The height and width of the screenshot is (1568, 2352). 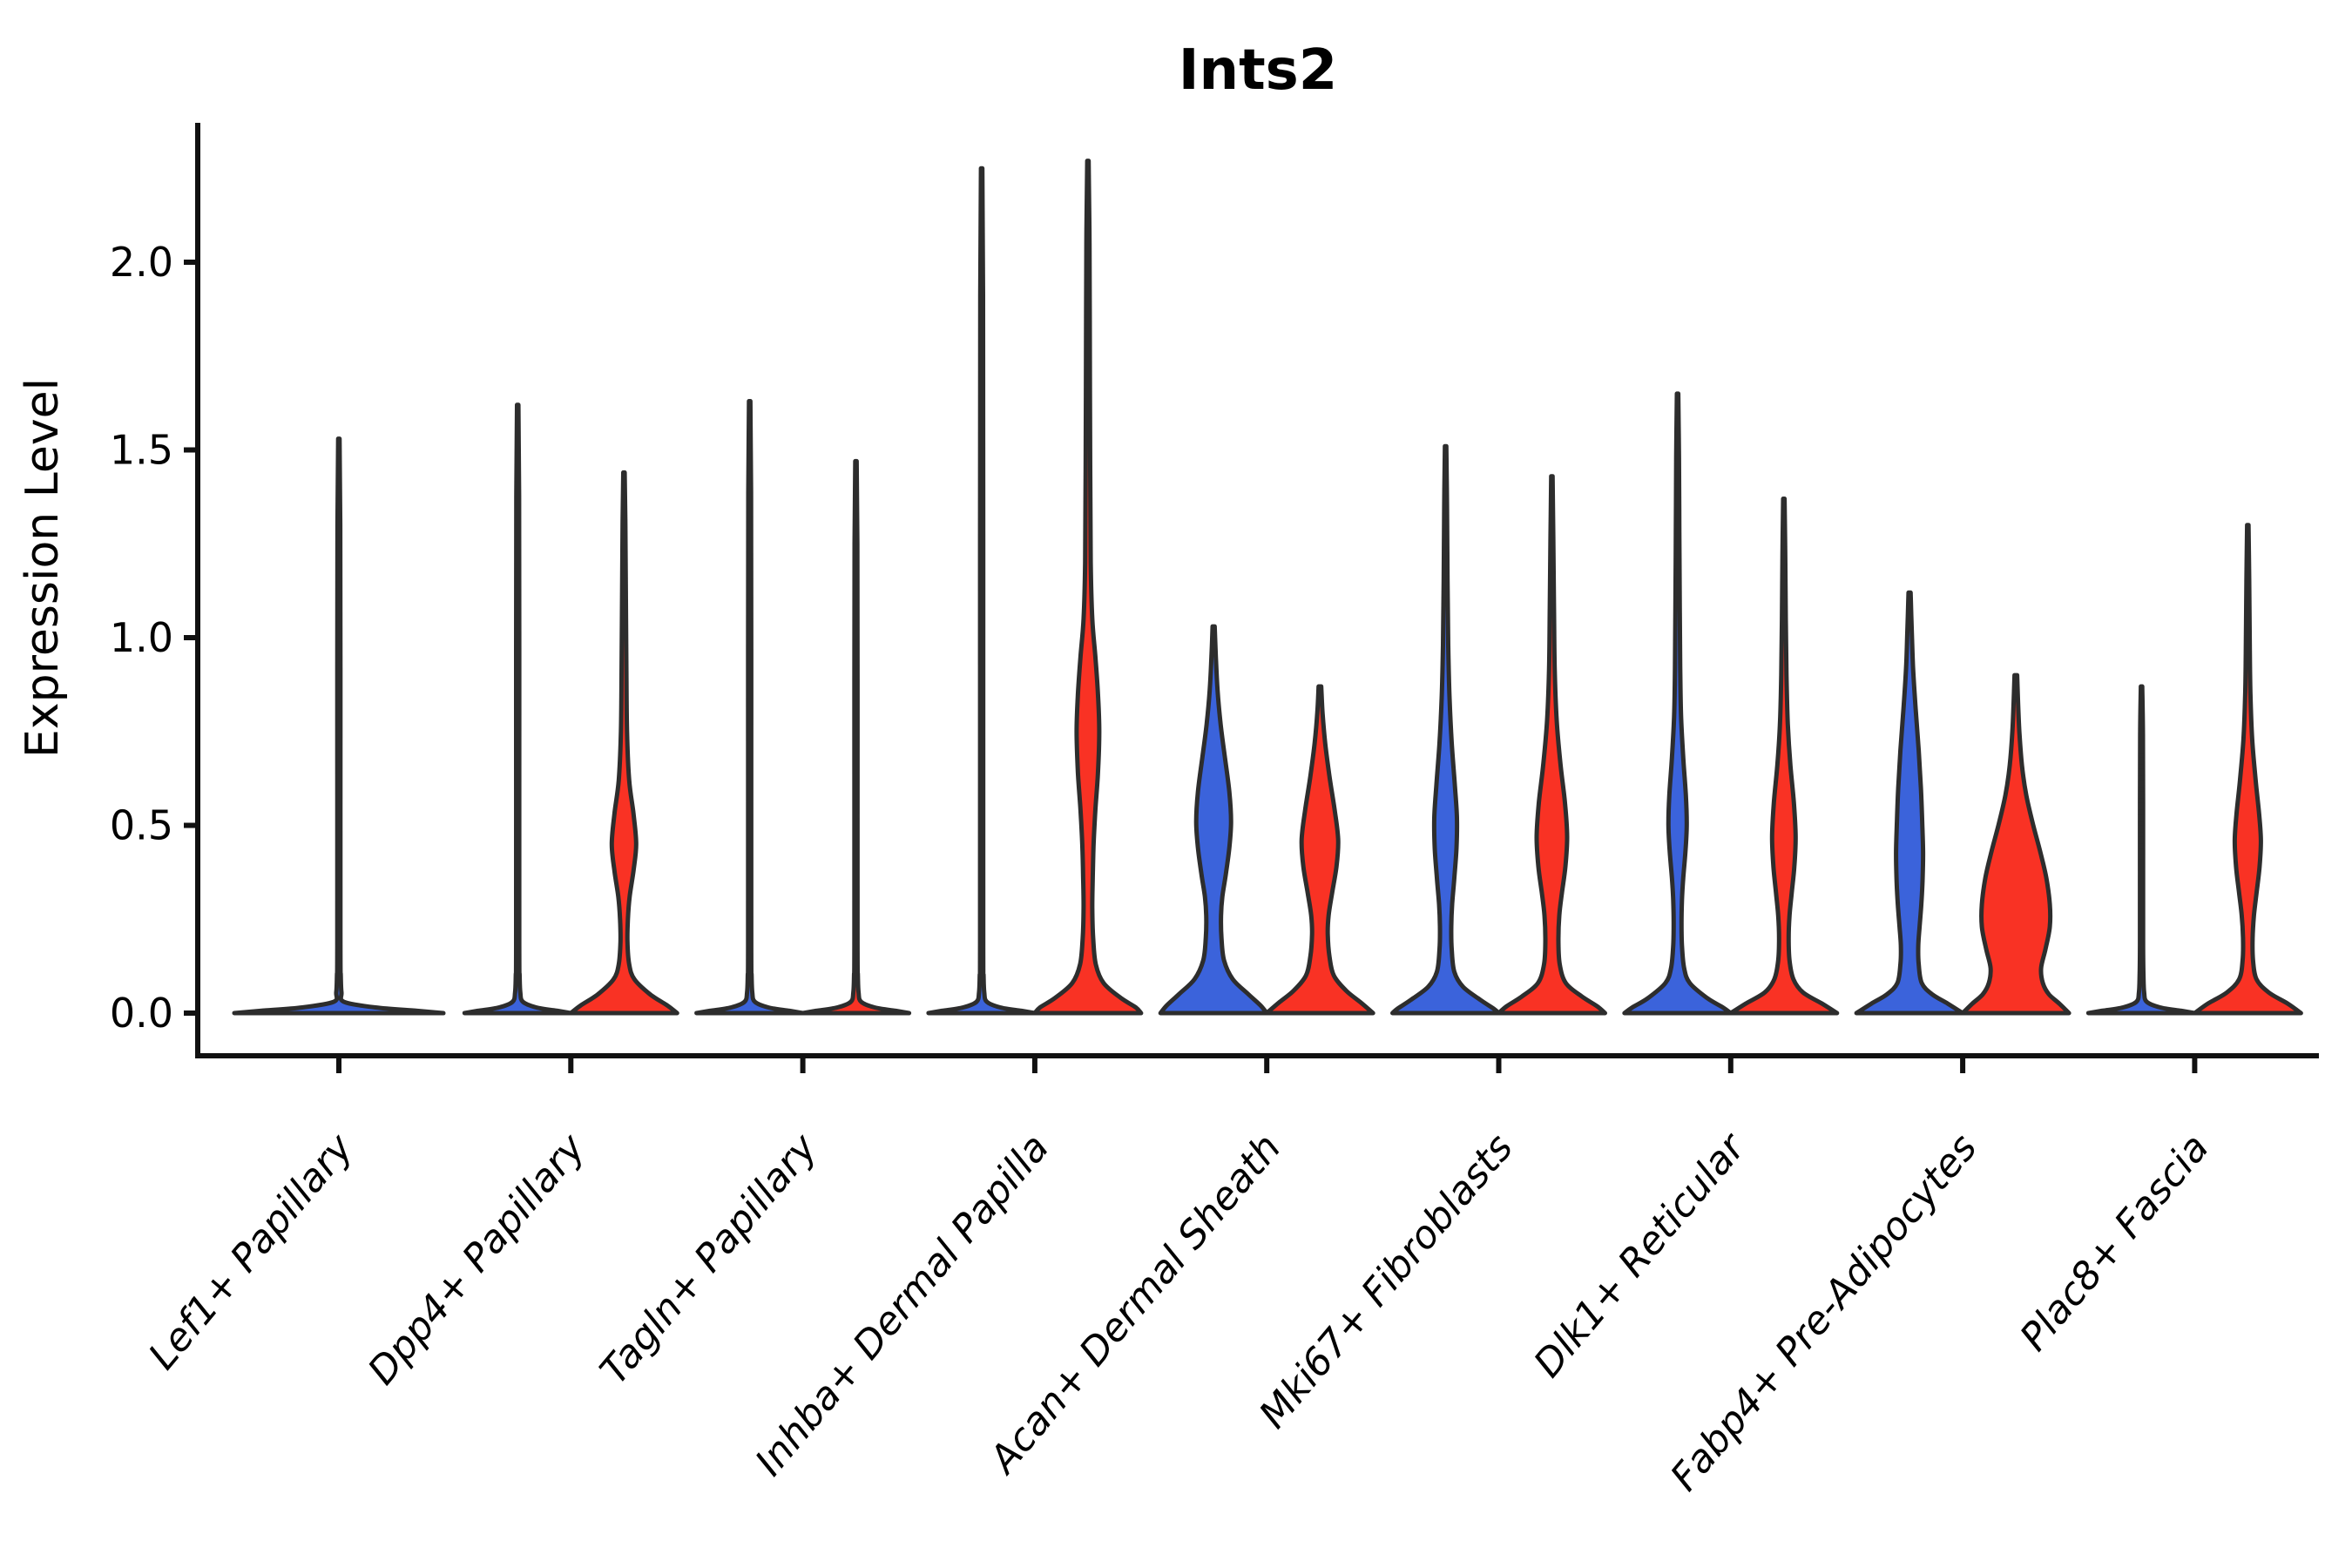 What do you see at coordinates (1213, 820) in the screenshot?
I see `violin-acan-blue` at bounding box center [1213, 820].